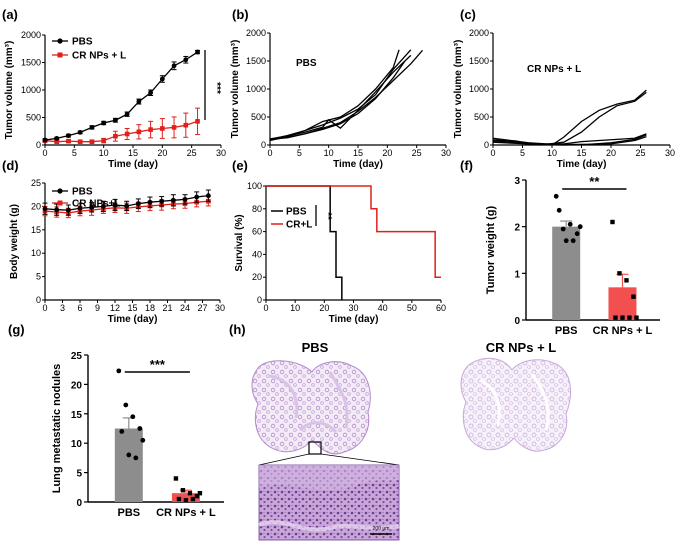 The height and width of the screenshot is (548, 685). What do you see at coordinates (315, 448) in the screenshot?
I see `zoom-box` at bounding box center [315, 448].